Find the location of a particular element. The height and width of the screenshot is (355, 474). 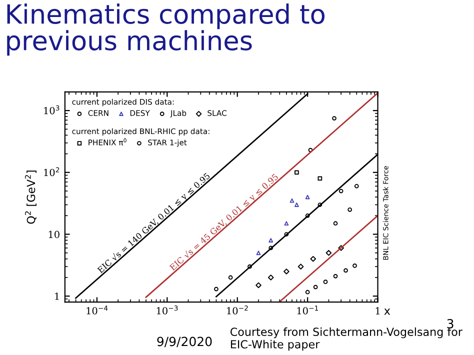

x-tick-label: 10$^{−1}$ is located at coordinates (307, 310).